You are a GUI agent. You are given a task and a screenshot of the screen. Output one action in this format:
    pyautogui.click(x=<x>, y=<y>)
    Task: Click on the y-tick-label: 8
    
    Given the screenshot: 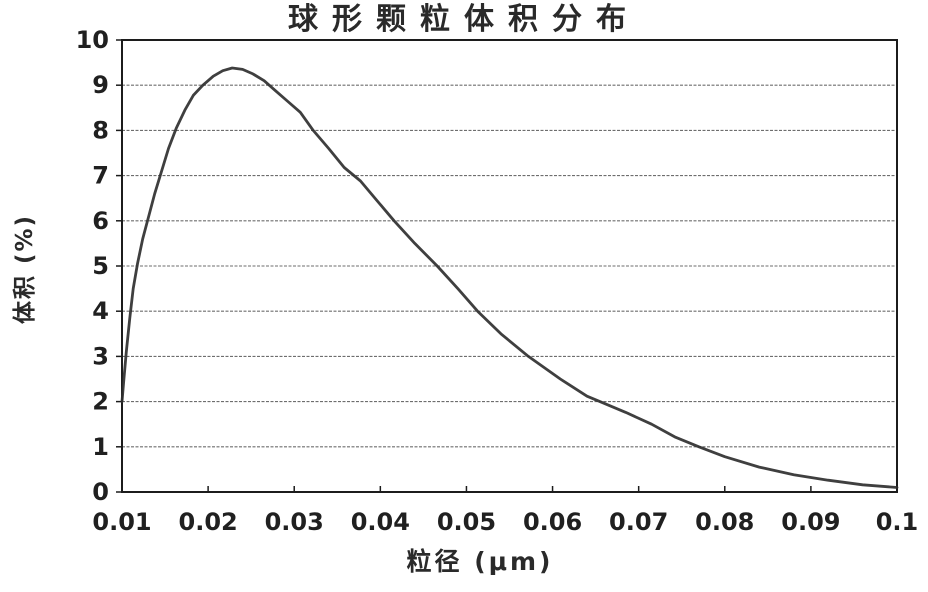 What is the action you would take?
    pyautogui.click(x=100, y=130)
    